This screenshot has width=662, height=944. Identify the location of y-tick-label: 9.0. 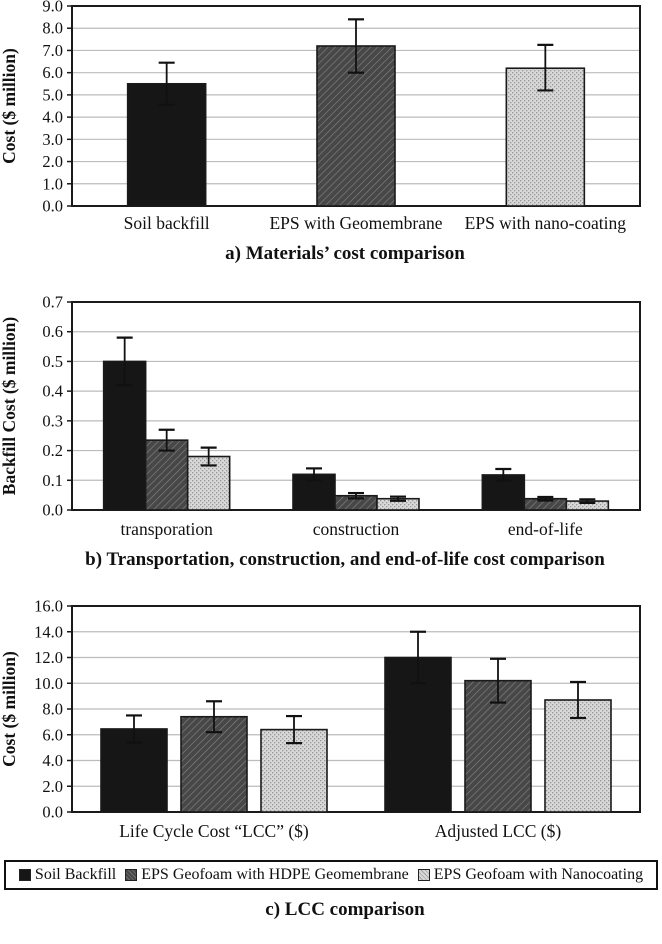
(52, 8).